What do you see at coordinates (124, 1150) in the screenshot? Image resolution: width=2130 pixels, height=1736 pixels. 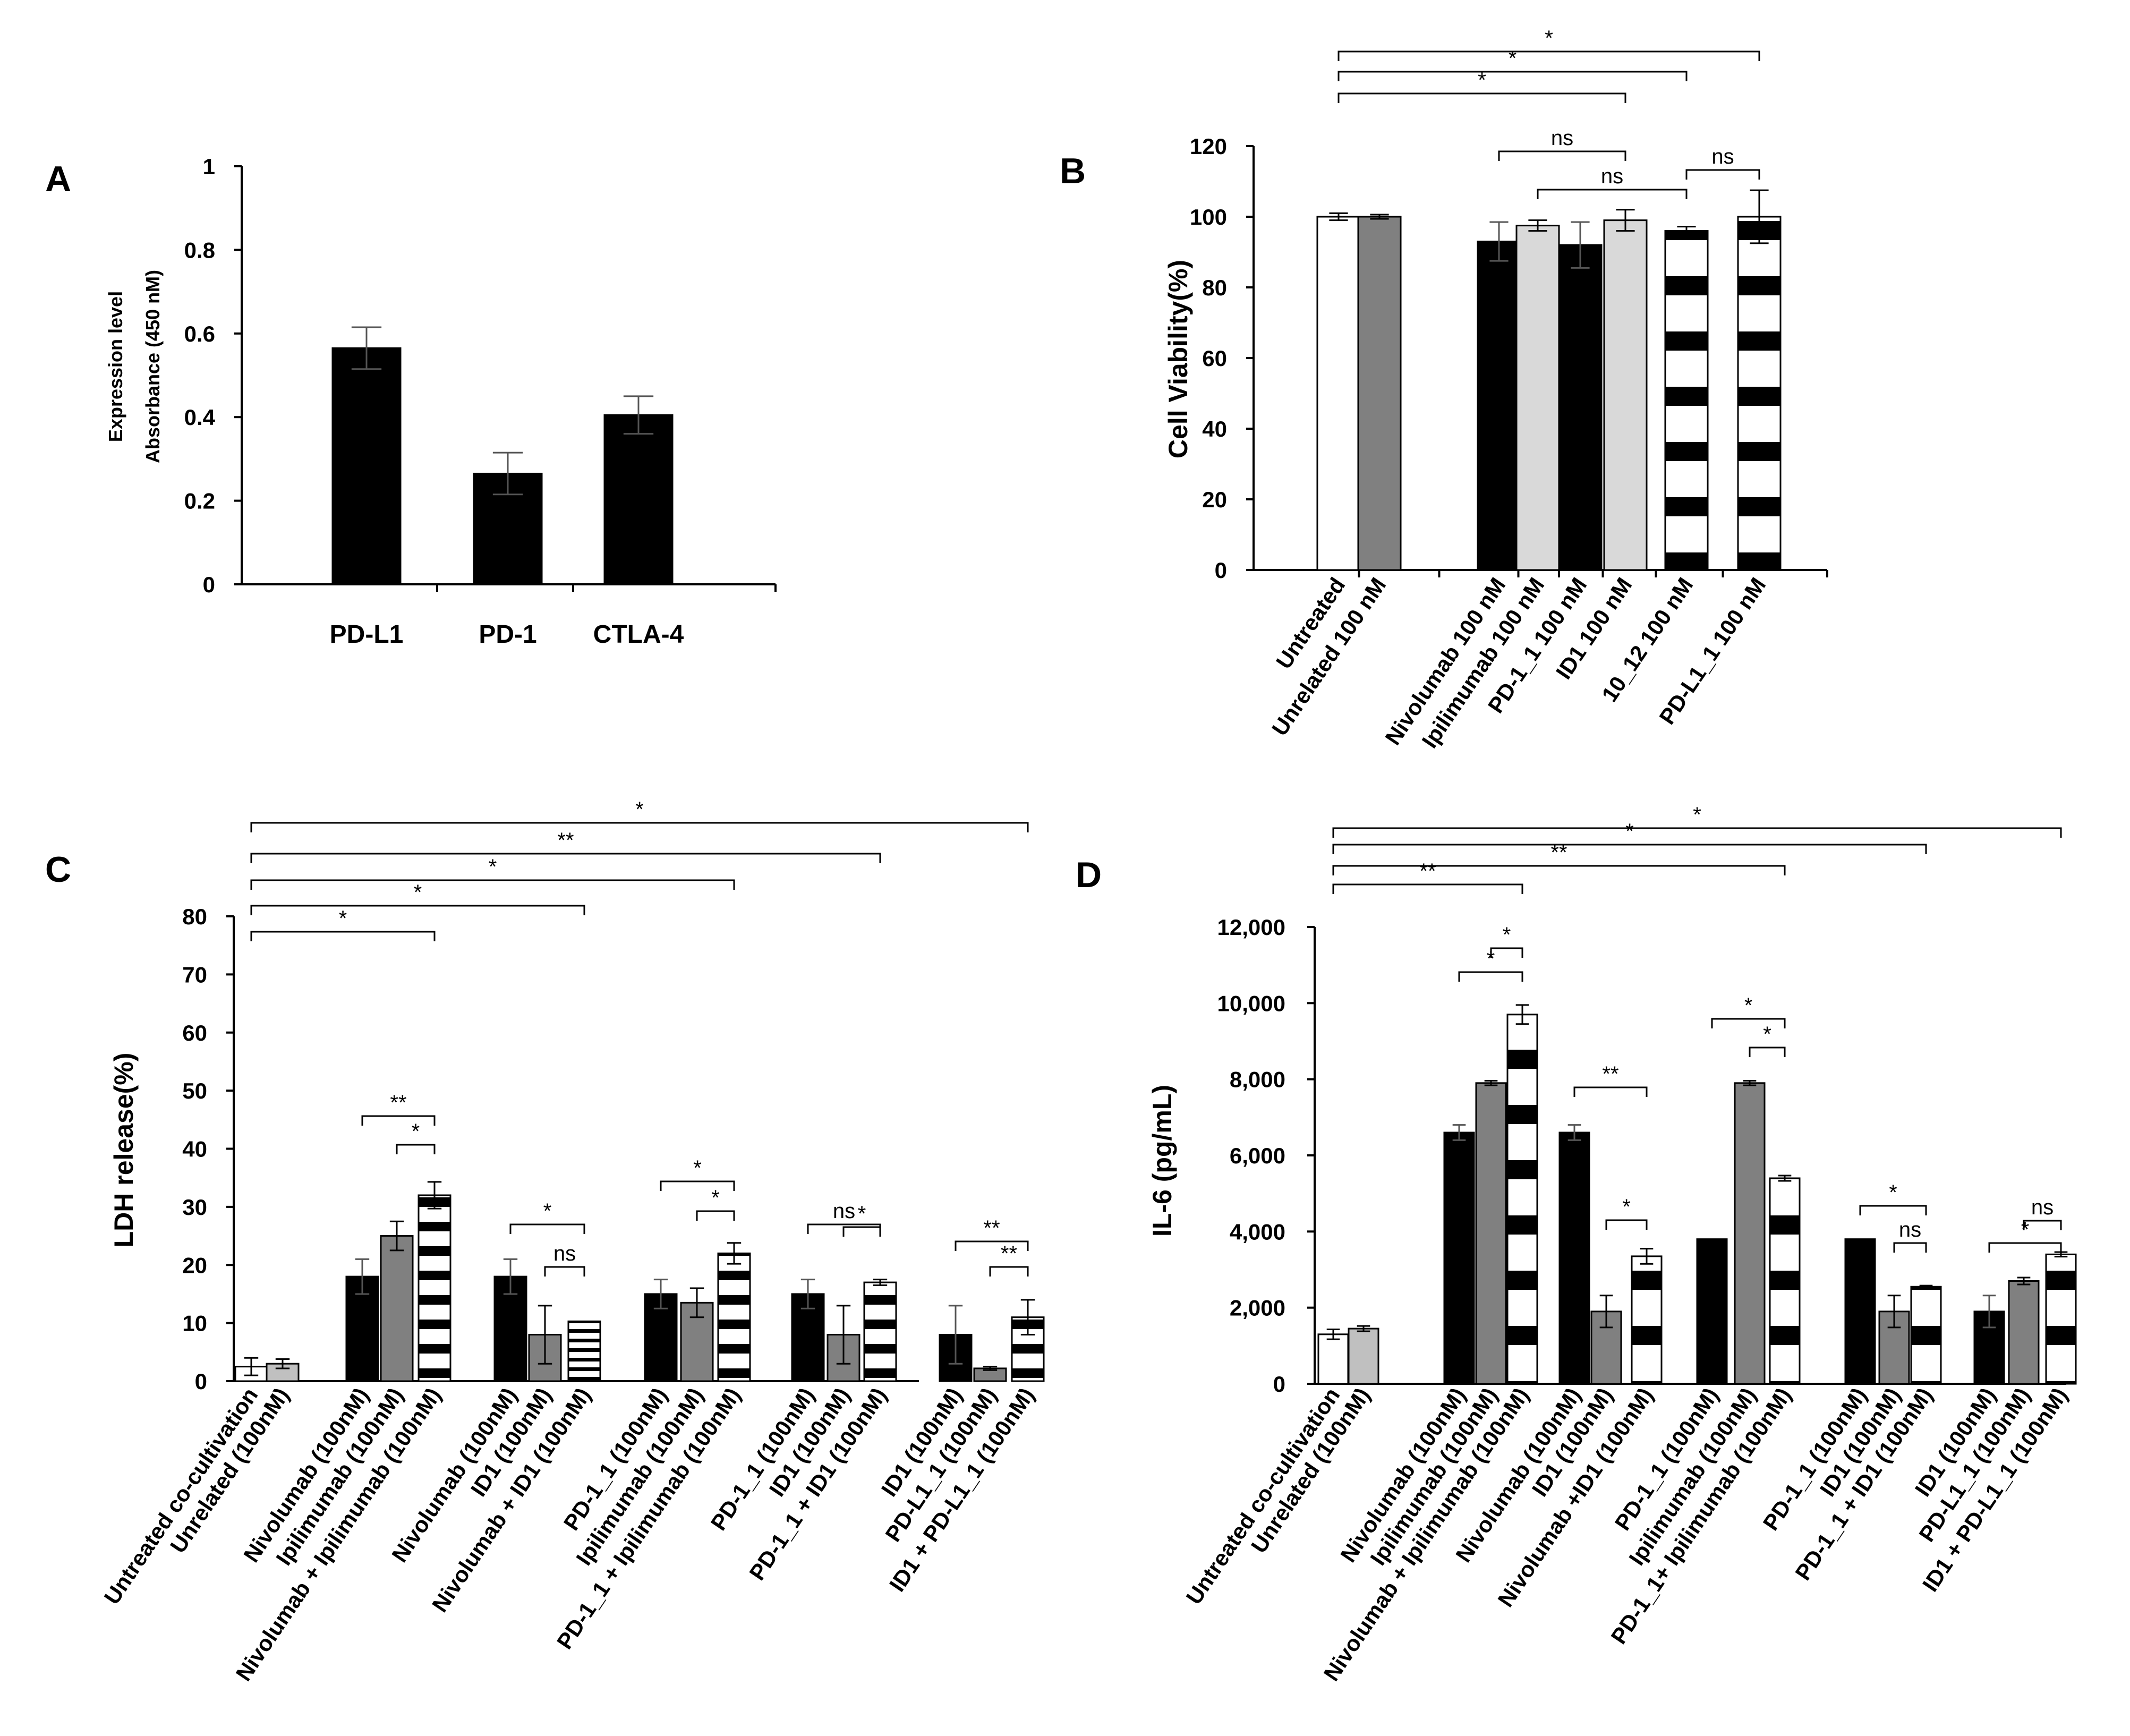 I see `y-axis-label: LDH release(%)` at bounding box center [124, 1150].